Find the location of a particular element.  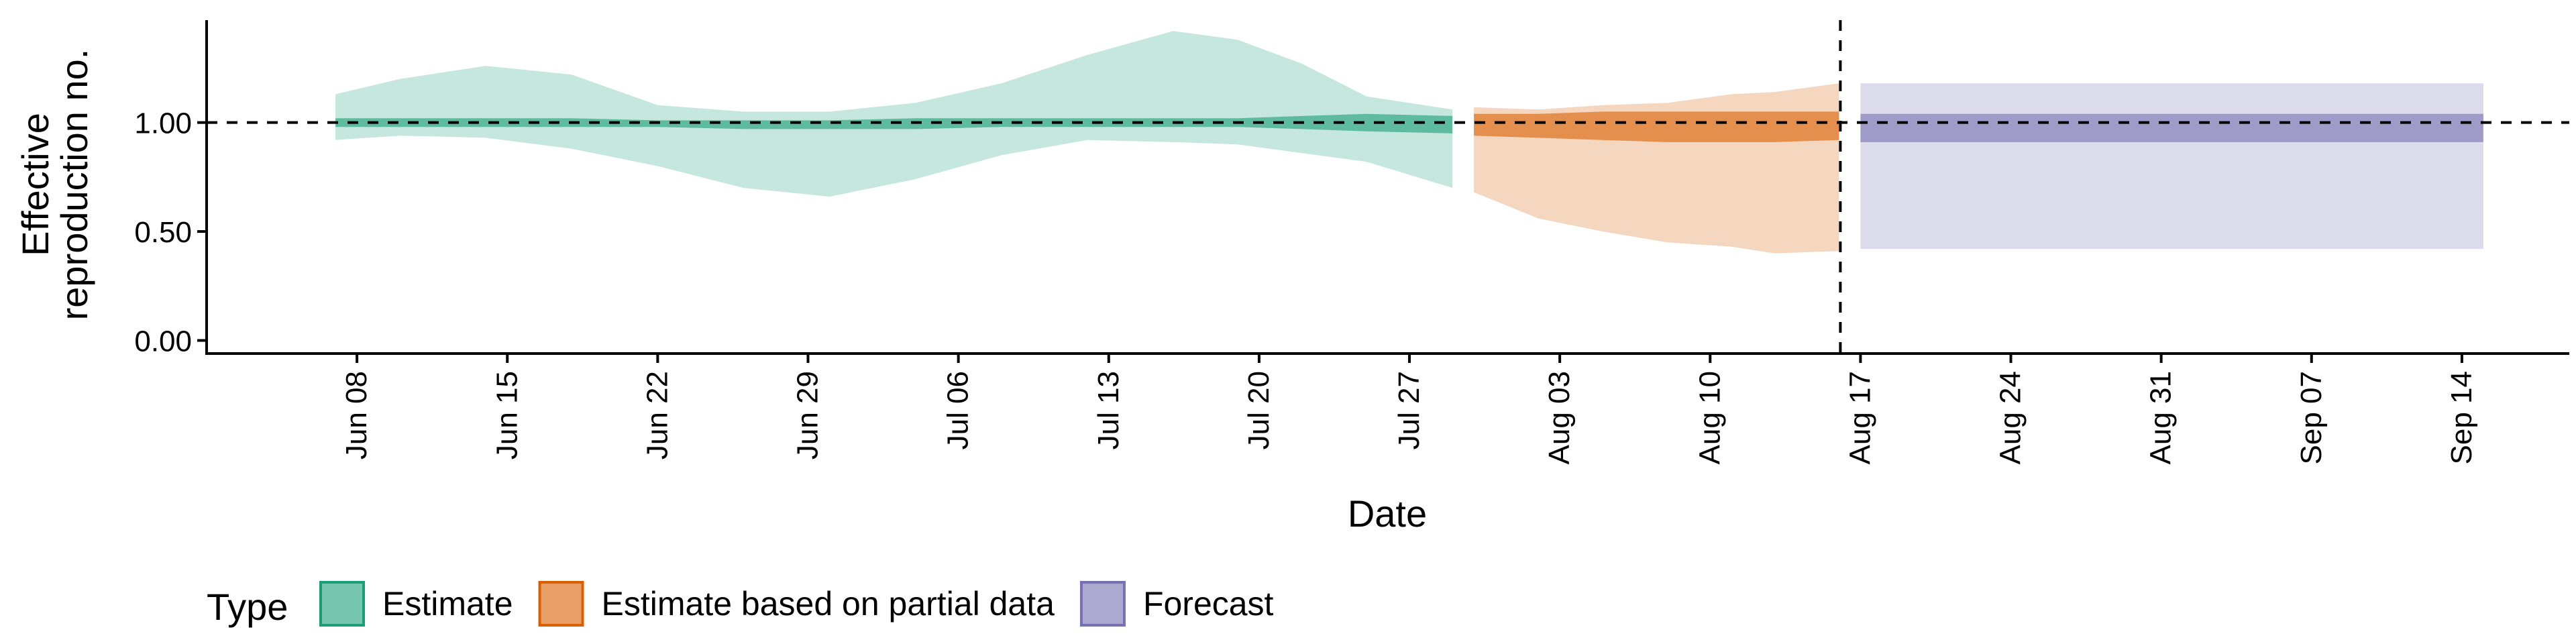

x-tick-label: Jul 20 is located at coordinates (1258, 410).